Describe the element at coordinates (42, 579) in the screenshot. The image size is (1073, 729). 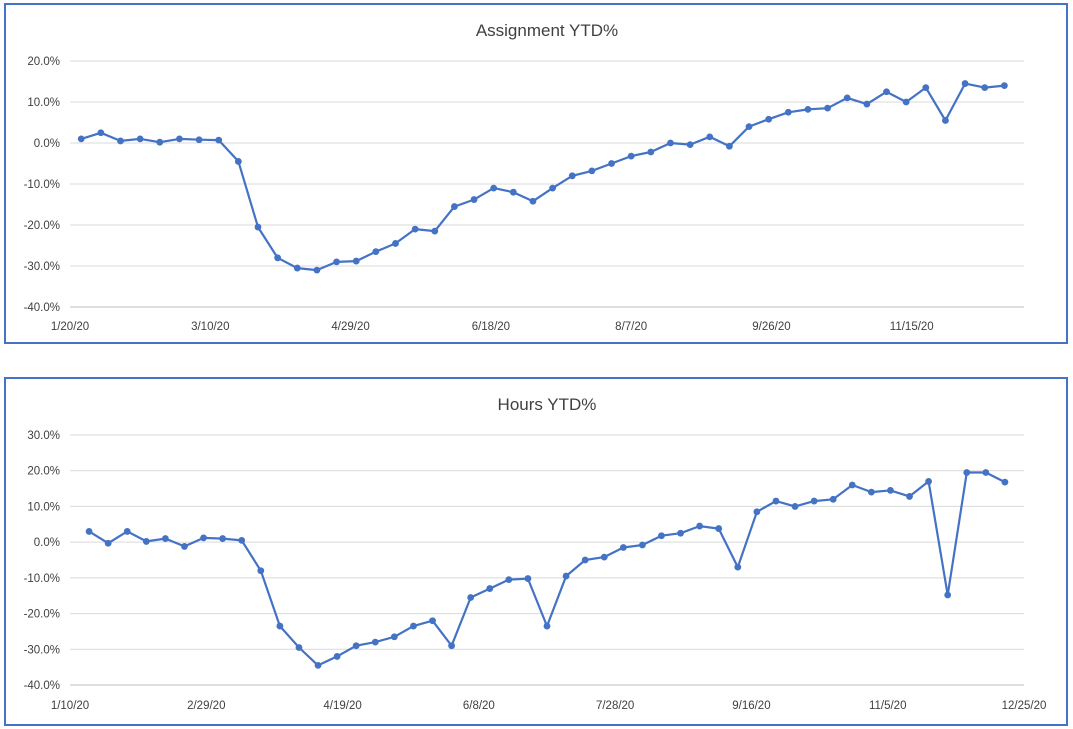
I see `y-tick-label: -10.0%` at that location.